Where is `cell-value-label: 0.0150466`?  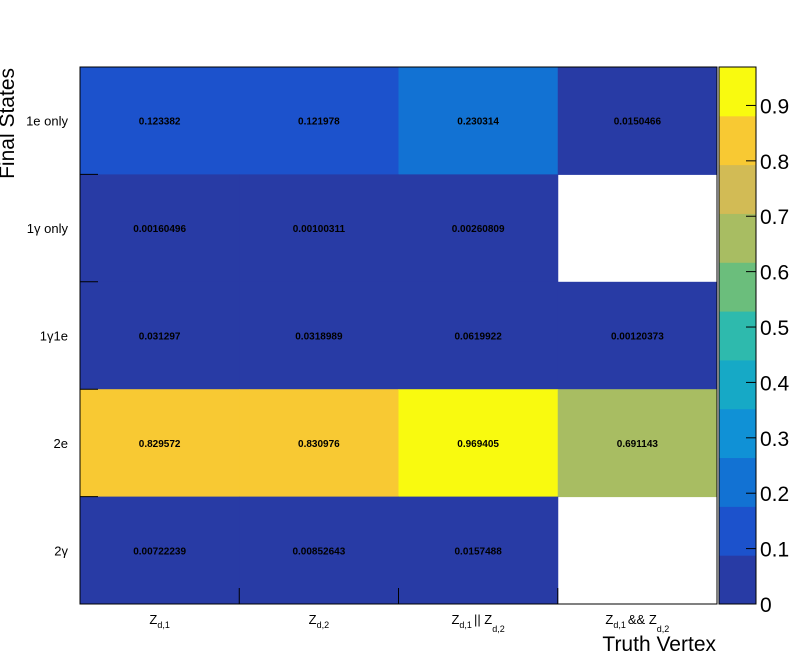
cell-value-label: 0.0150466 is located at coordinates (638, 122).